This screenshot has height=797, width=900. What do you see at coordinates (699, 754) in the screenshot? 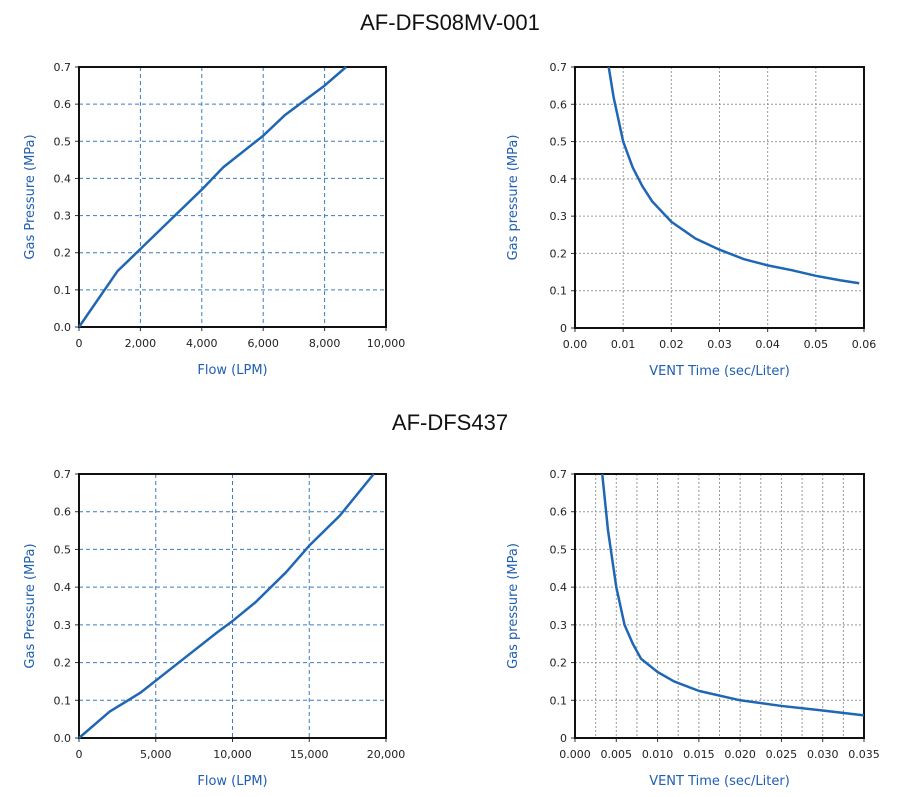
I see `x-tick-label: 0.015` at bounding box center [699, 754].